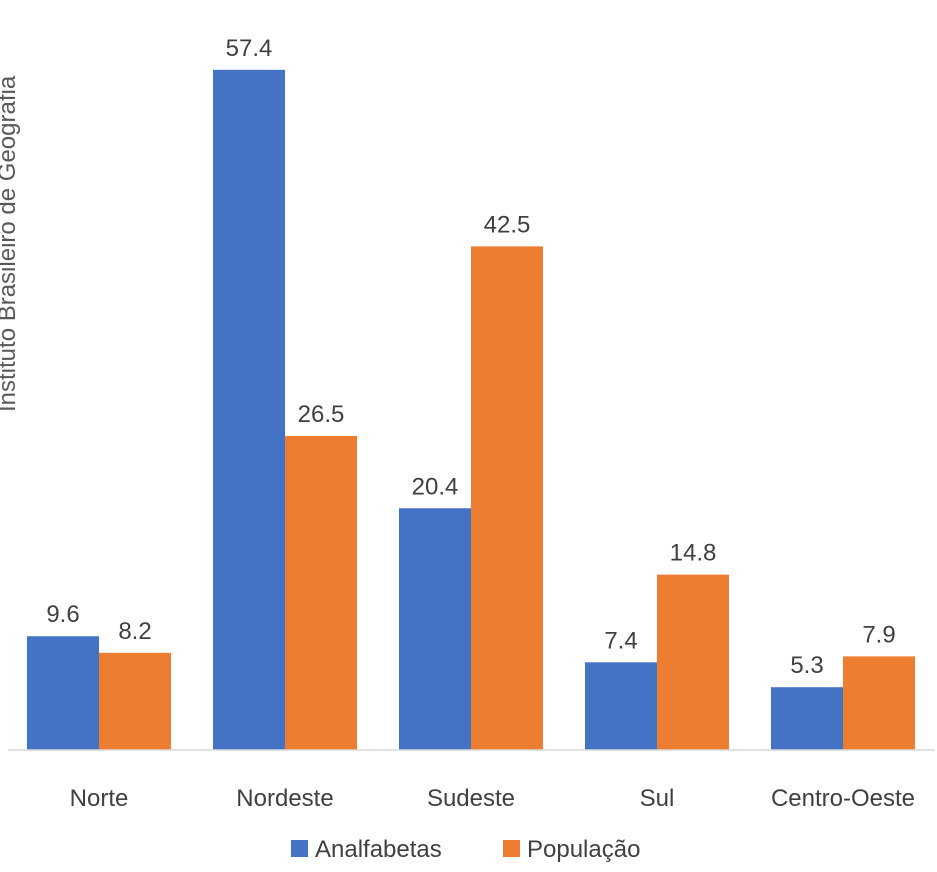  What do you see at coordinates (249, 48) in the screenshot?
I see `data-label-0-1: 57.4` at bounding box center [249, 48].